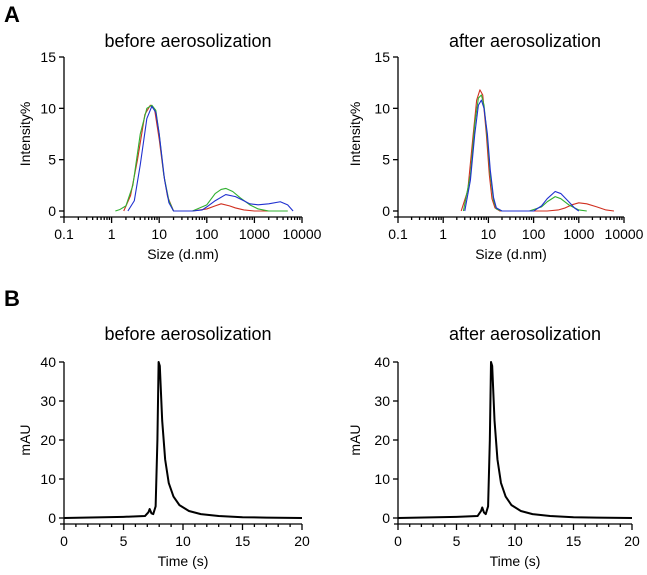 Image resolution: width=647 pixels, height=575 pixels. What do you see at coordinates (12, 14) in the screenshot?
I see `panel-label-a: A` at bounding box center [12, 14].